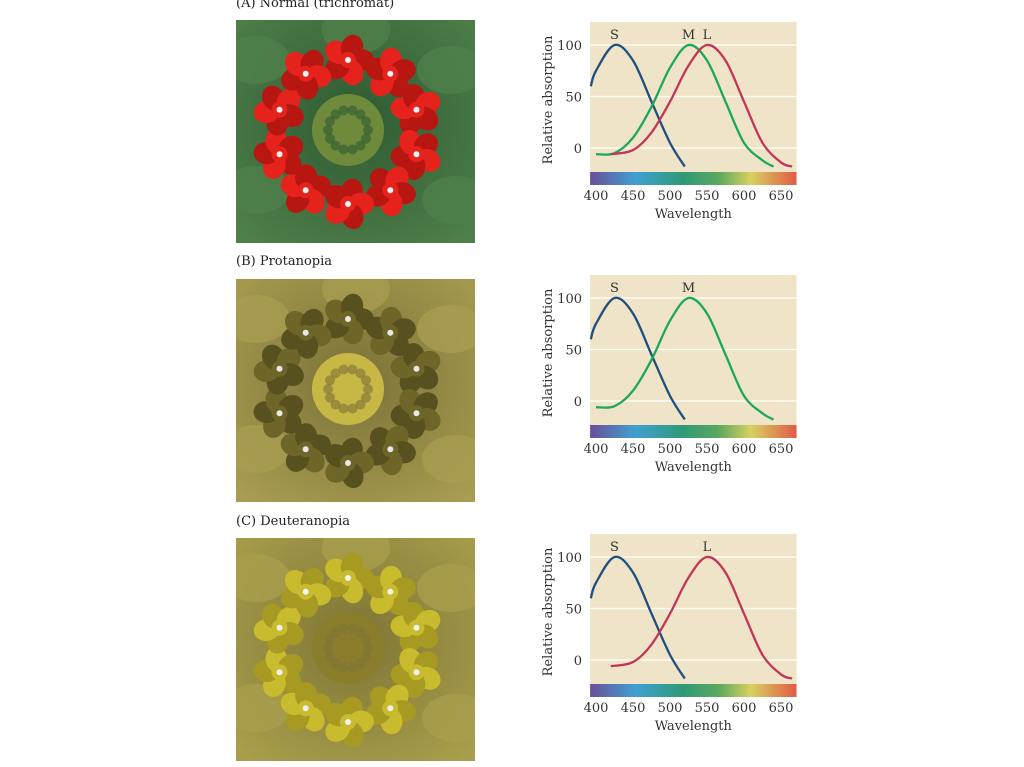 The height and width of the screenshot is (767, 1024). What do you see at coordinates (707, 196) in the screenshot?
I see `x-tick-label: 550` at bounding box center [707, 196].